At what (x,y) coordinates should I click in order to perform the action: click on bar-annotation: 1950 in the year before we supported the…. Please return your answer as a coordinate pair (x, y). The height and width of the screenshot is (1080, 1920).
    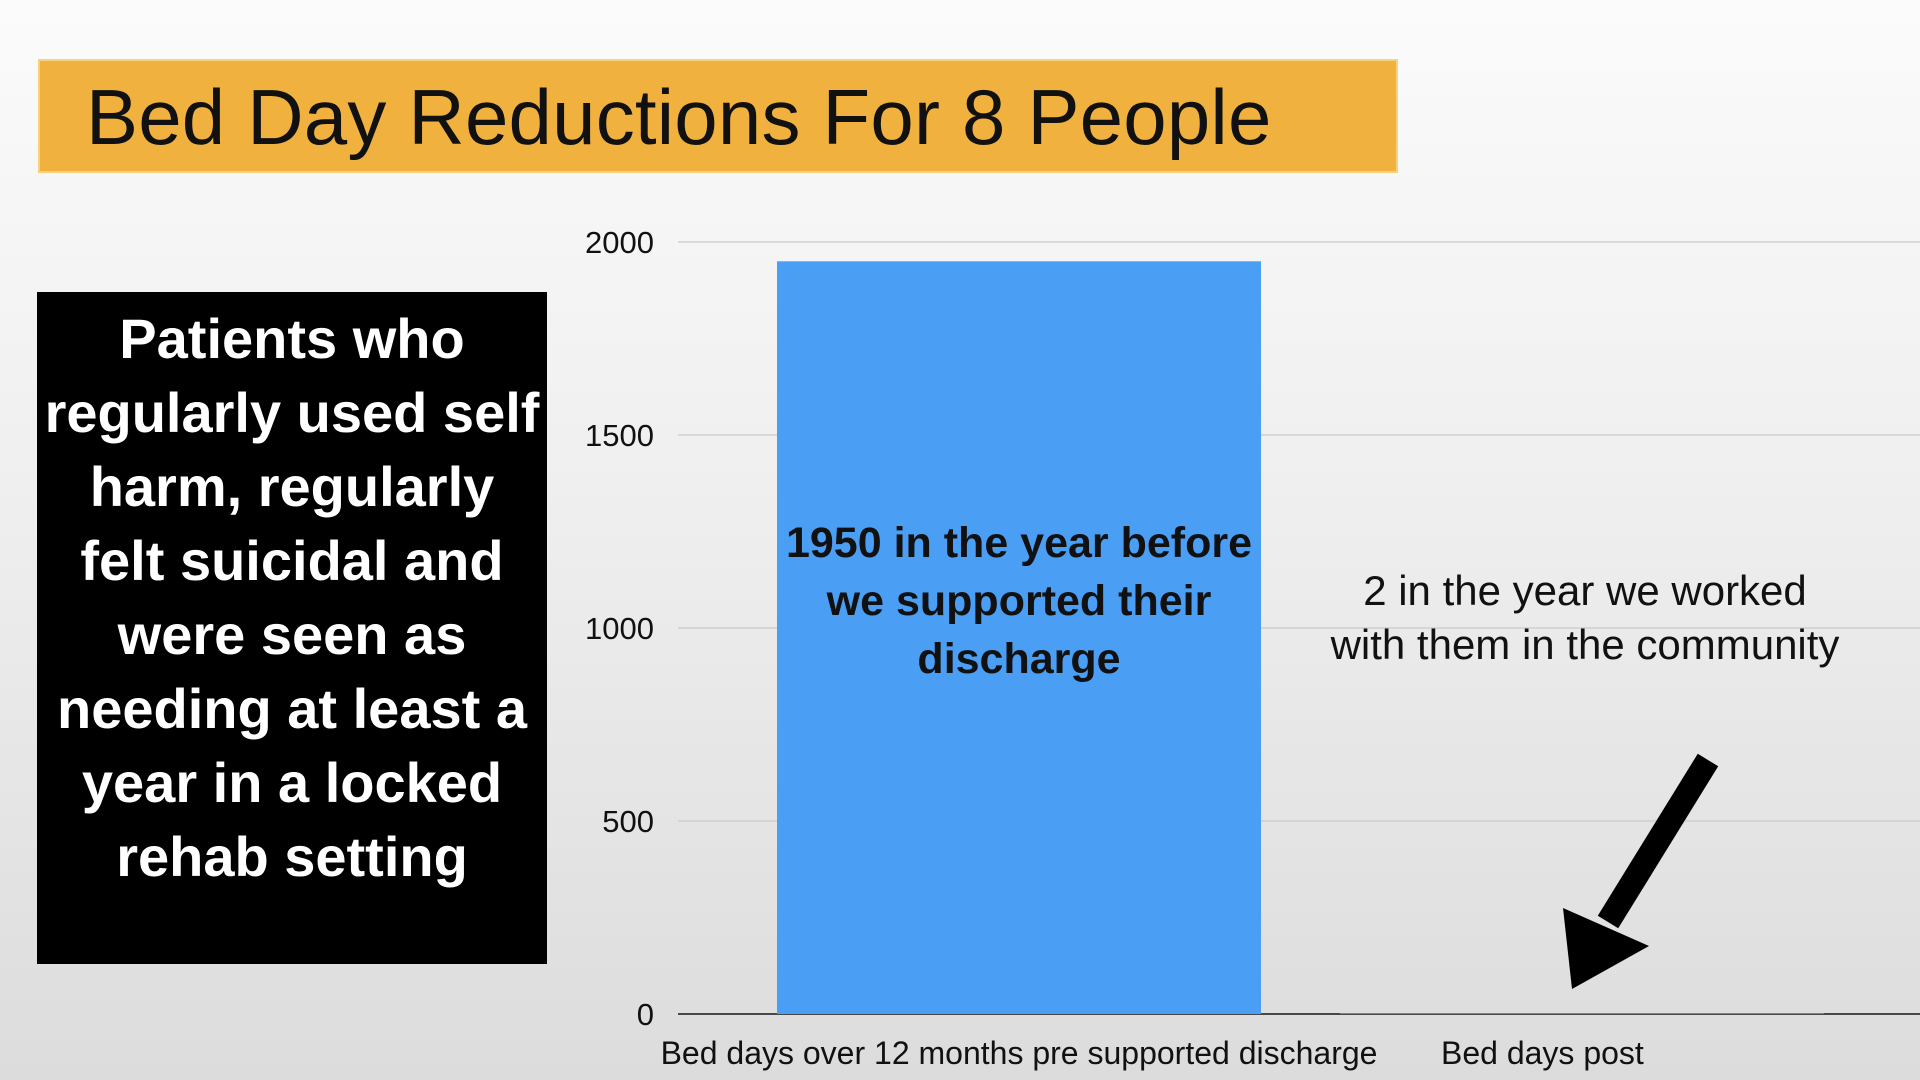
    Looking at the image, I should click on (1019, 601).